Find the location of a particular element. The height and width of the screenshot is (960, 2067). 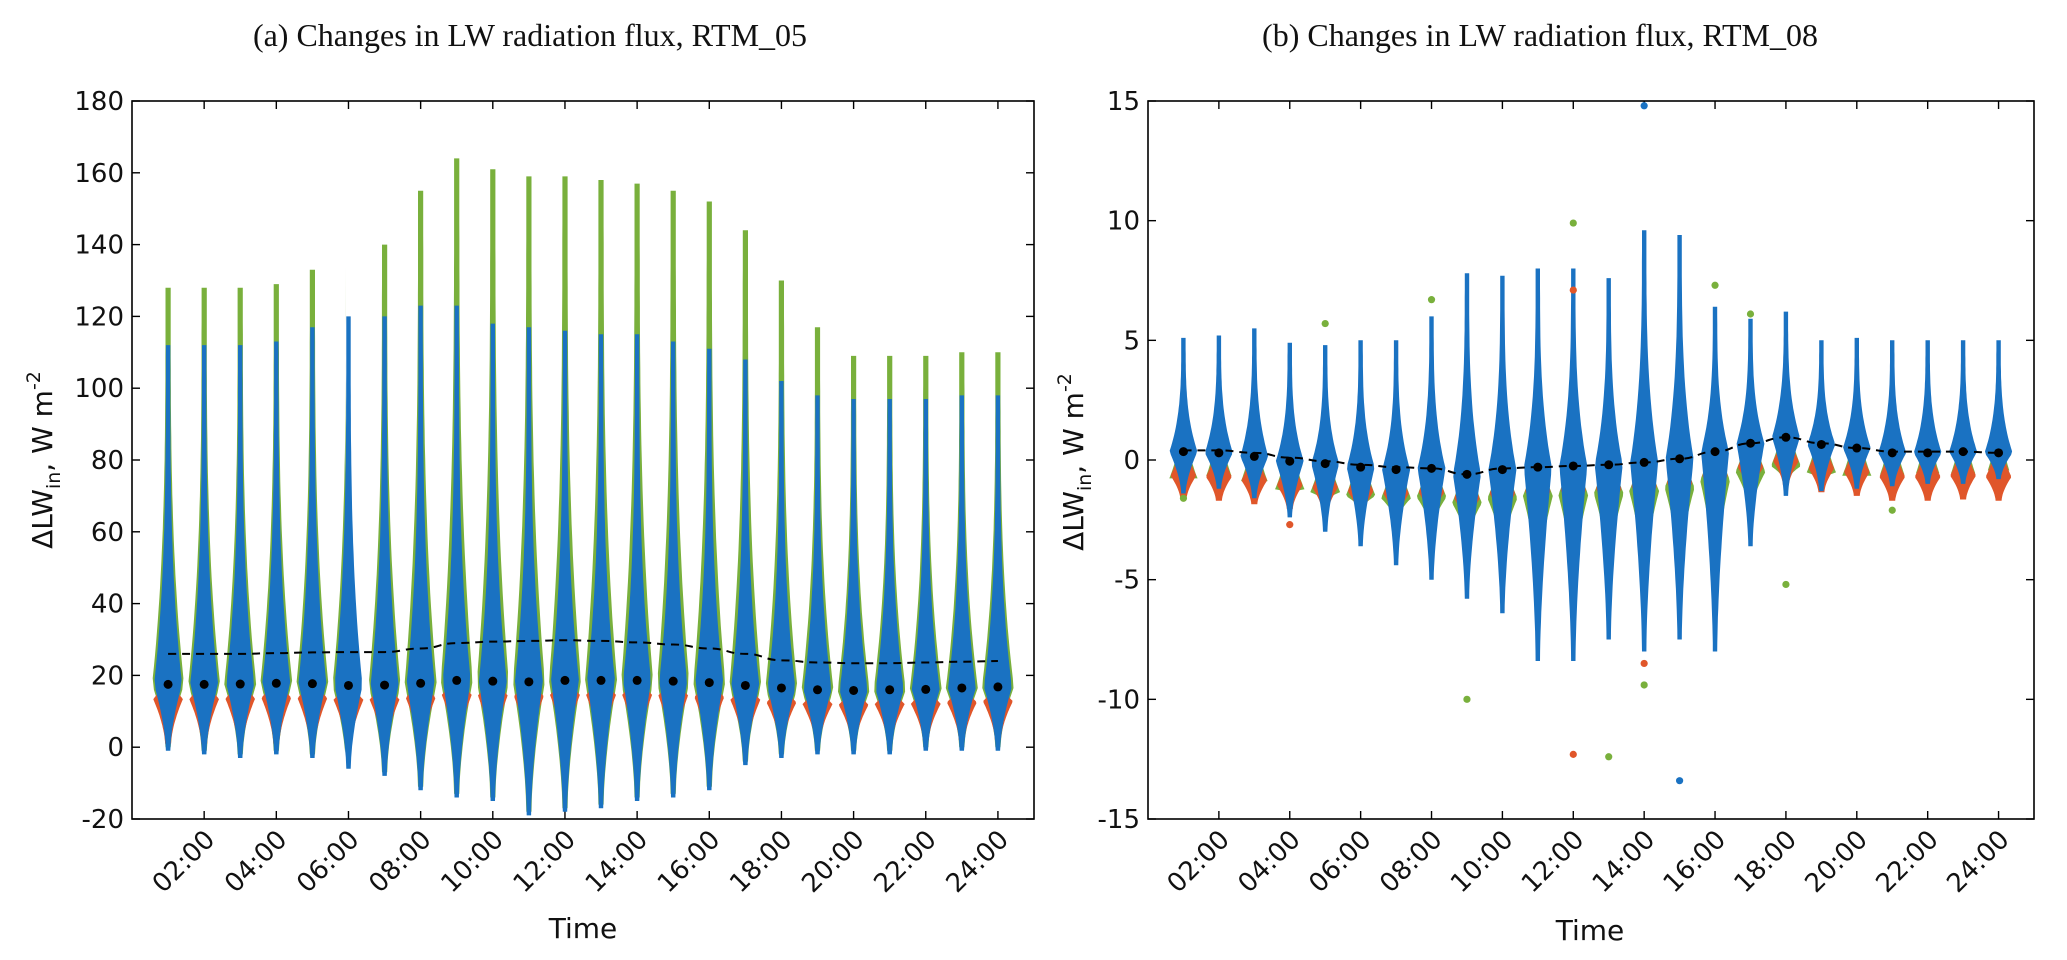

panel-b-ytick-label: 5 is located at coordinates (1131, 341).